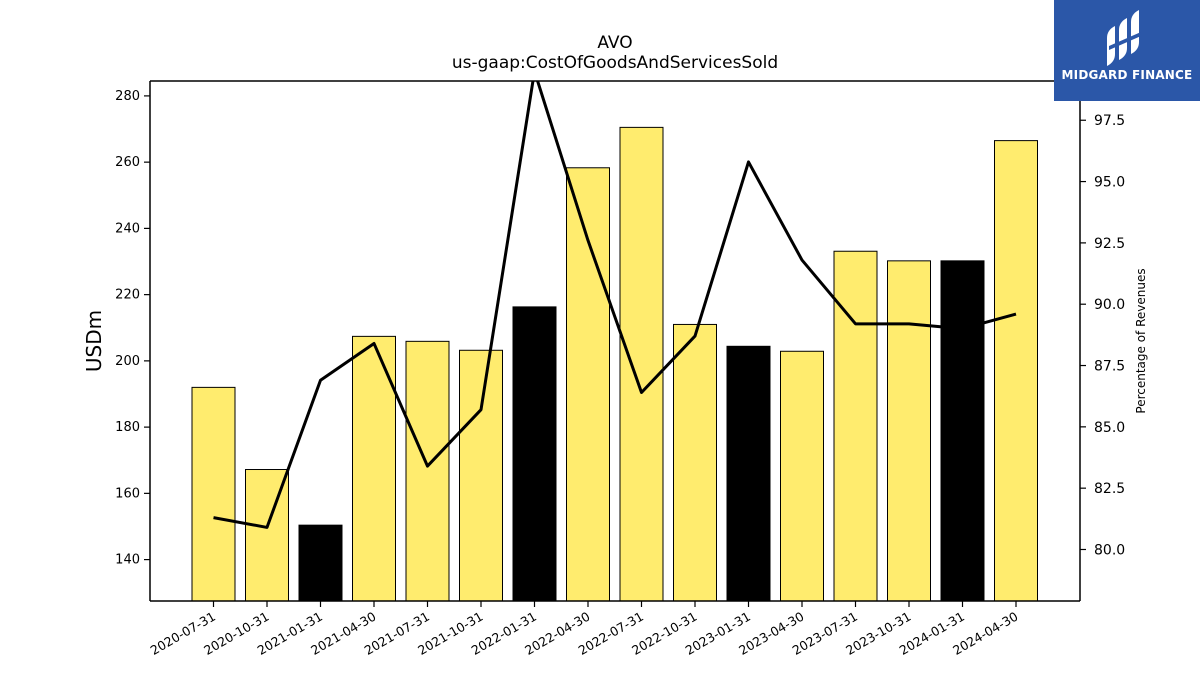 Image resolution: width=1200 pixels, height=675 pixels. Describe the element at coordinates (1109, 550) in the screenshot. I see `y2-tick-label: 80.0` at that location.